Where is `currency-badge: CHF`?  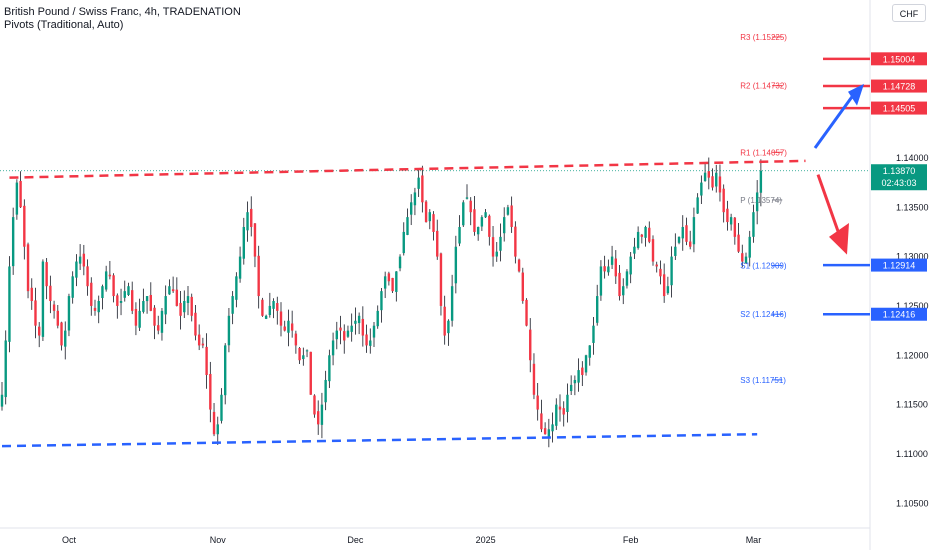 currency-badge: CHF is located at coordinates (909, 13).